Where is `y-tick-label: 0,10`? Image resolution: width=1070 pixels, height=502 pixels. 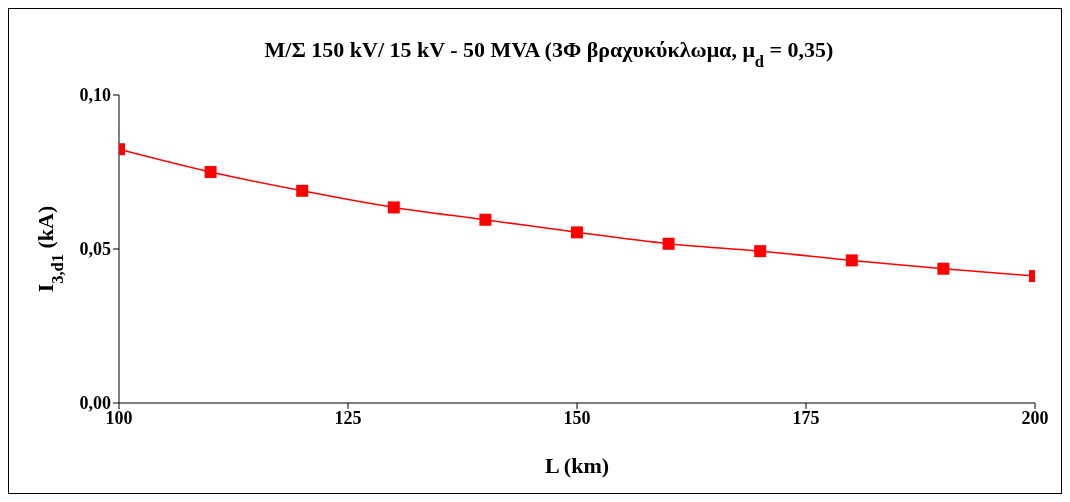 y-tick-label: 0,10 is located at coordinates (95, 95).